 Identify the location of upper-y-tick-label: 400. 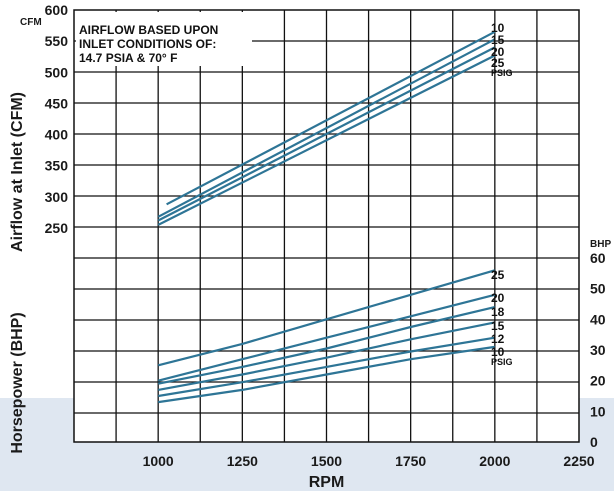
(57, 135).